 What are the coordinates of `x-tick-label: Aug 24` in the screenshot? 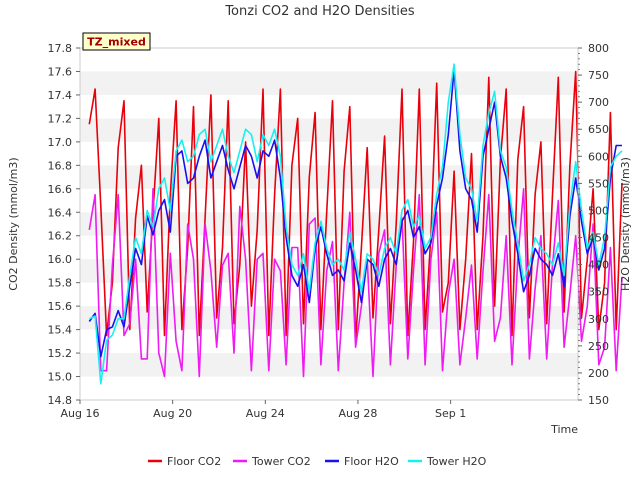 It's located at (265, 413).